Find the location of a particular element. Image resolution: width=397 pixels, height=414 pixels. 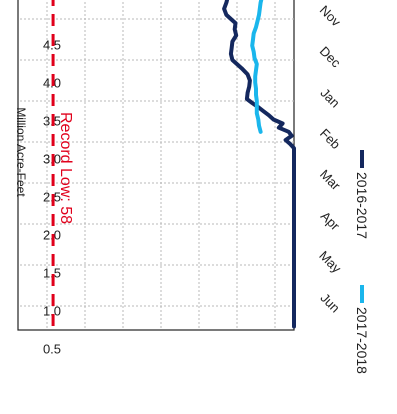

x-tick-label: Mar is located at coordinates (330, 180).